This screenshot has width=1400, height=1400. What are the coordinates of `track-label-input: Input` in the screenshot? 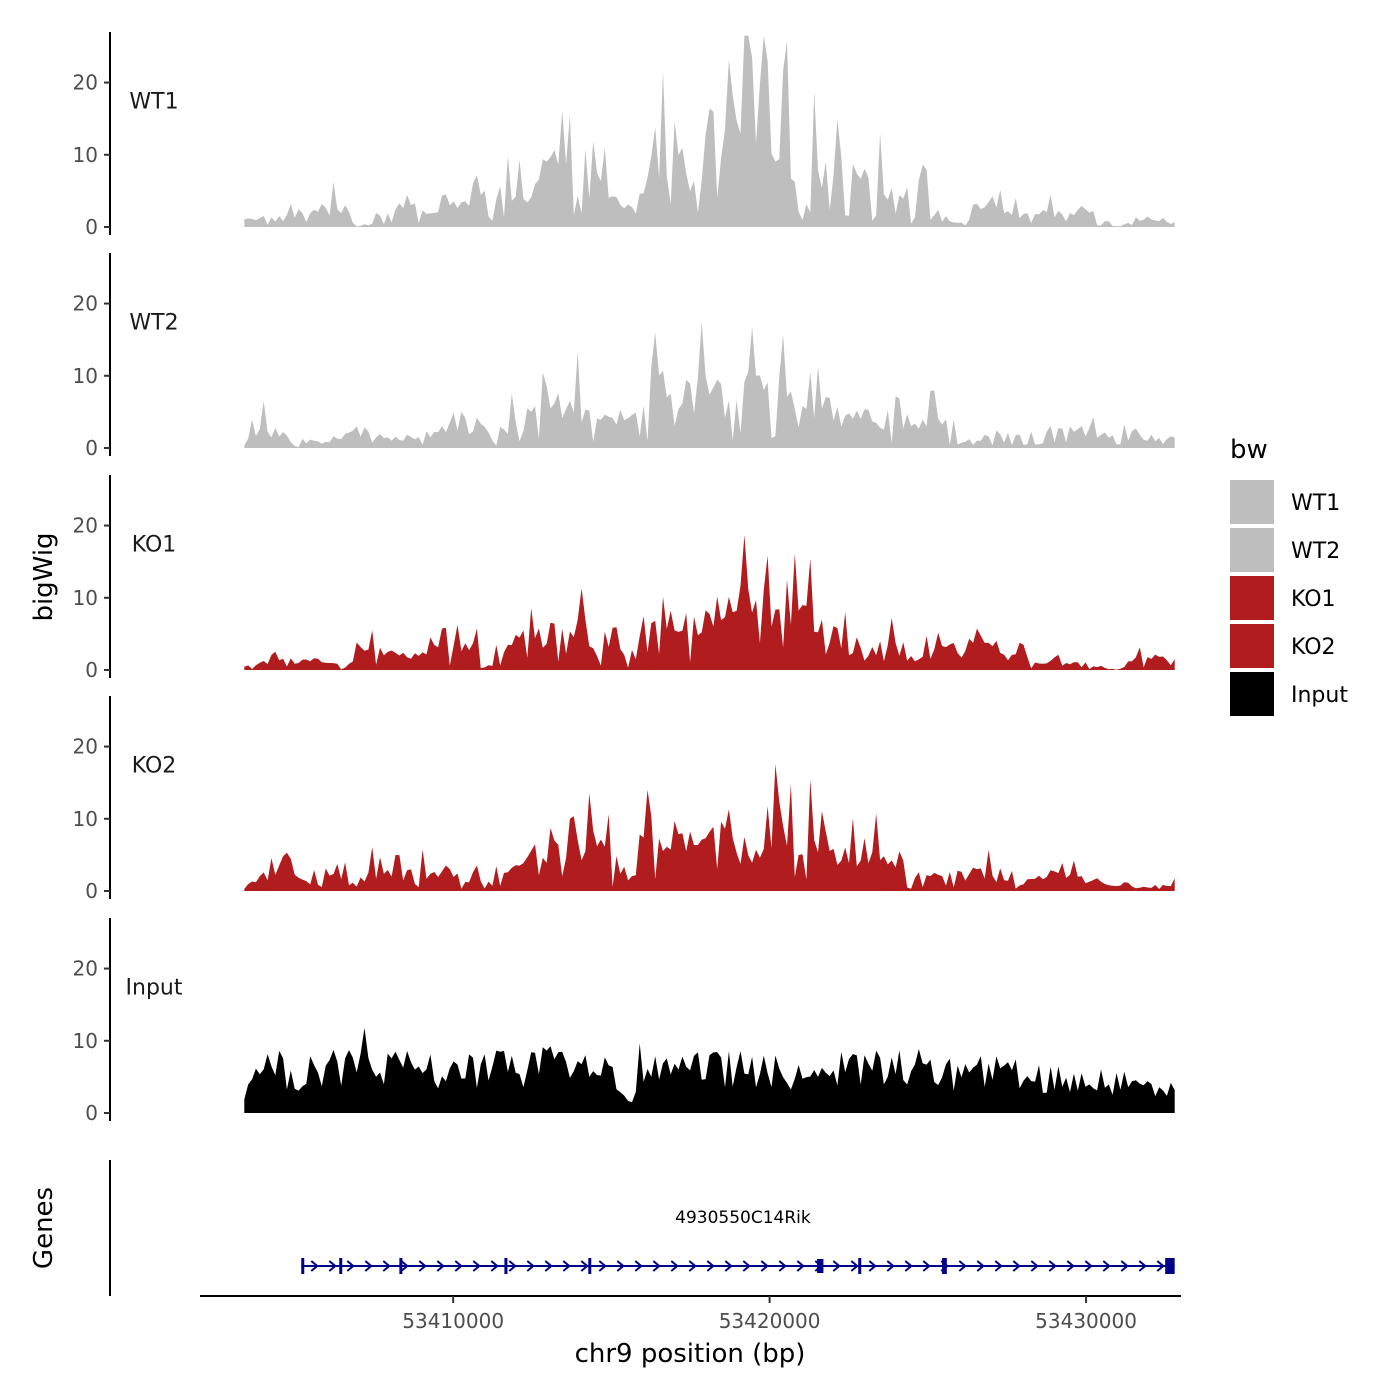 It's located at (154, 988).